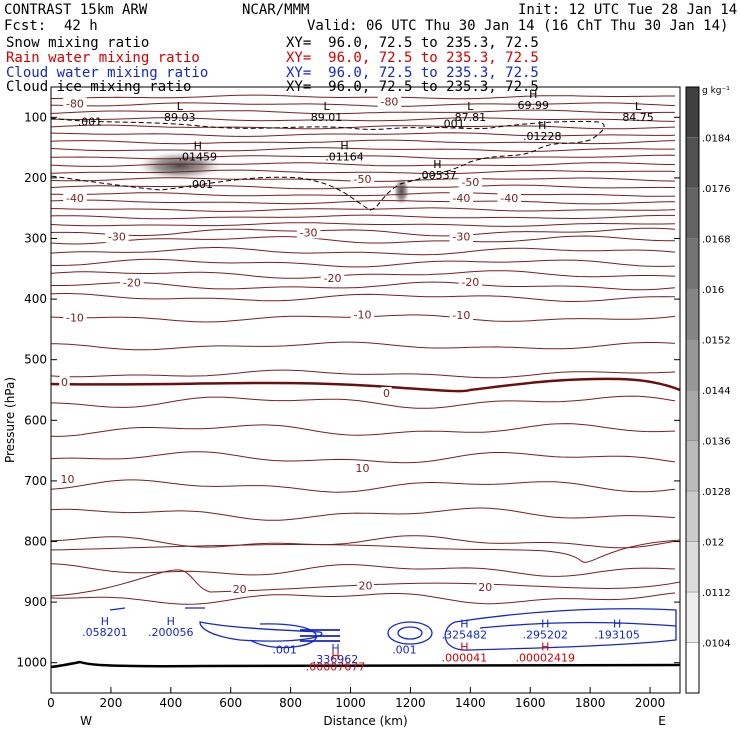 This screenshot has height=740, width=740. I want to click on forecast-hour: 42 h, so click(81, 26).